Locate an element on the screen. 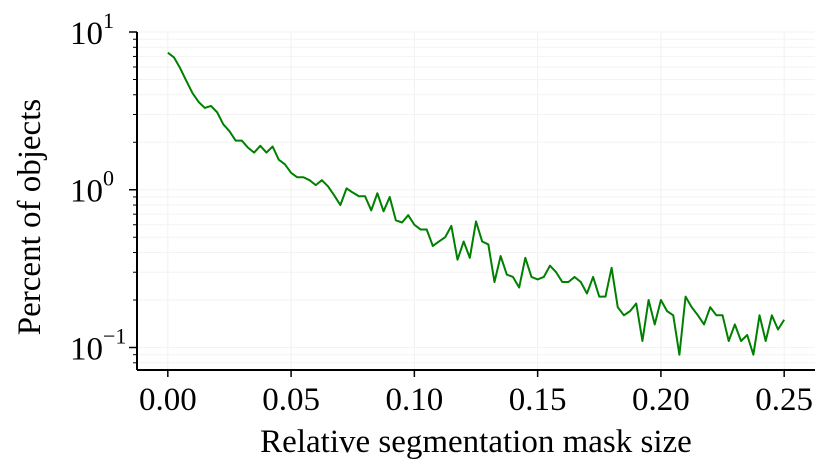  y-ticks: 10⁻¹ 10⁰ 10¹ is located at coordinates (103, 187).